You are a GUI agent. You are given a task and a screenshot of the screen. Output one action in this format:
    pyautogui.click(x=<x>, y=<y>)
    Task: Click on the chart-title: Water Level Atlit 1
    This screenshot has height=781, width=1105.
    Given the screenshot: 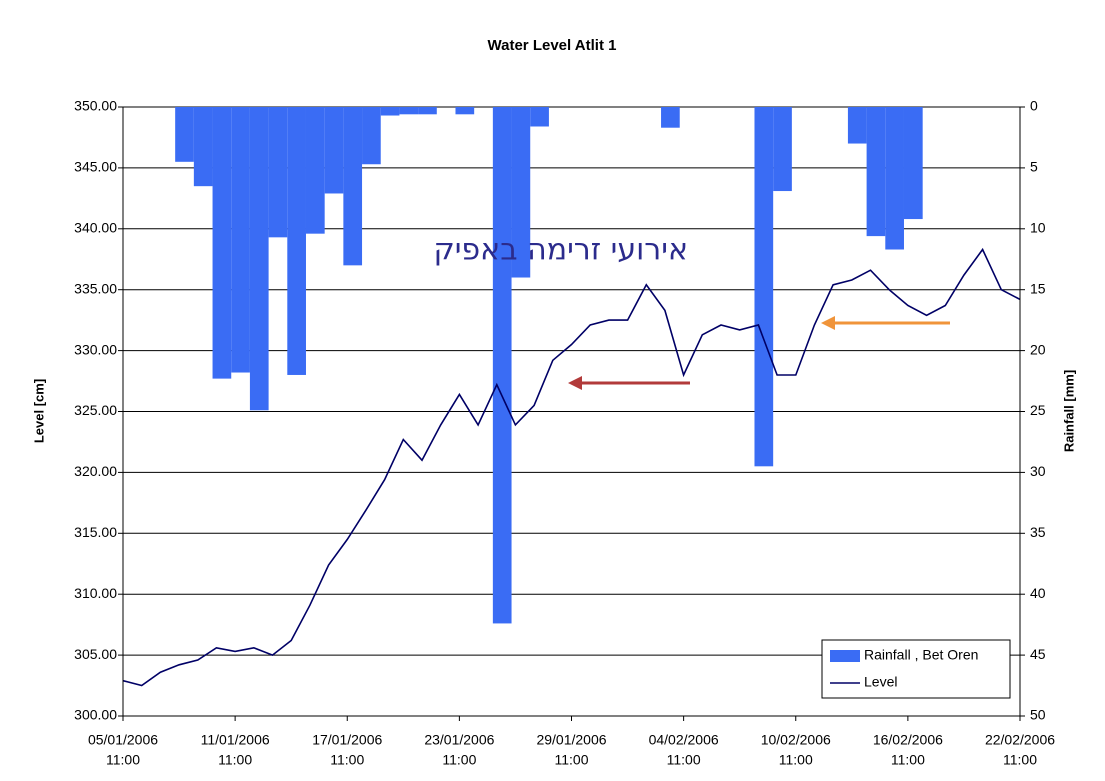 What is the action you would take?
    pyautogui.click(x=552, y=45)
    